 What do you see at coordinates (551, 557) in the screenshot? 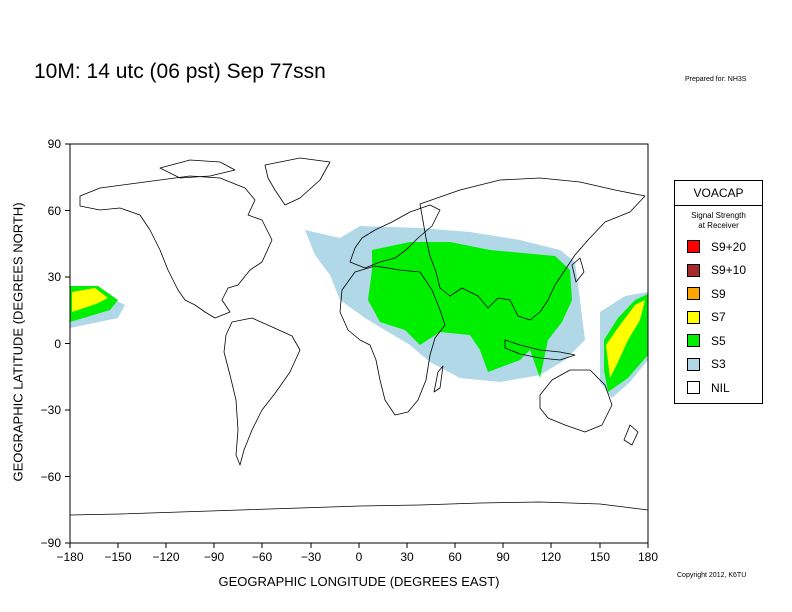
I see `x-tick-label: 120` at bounding box center [551, 557].